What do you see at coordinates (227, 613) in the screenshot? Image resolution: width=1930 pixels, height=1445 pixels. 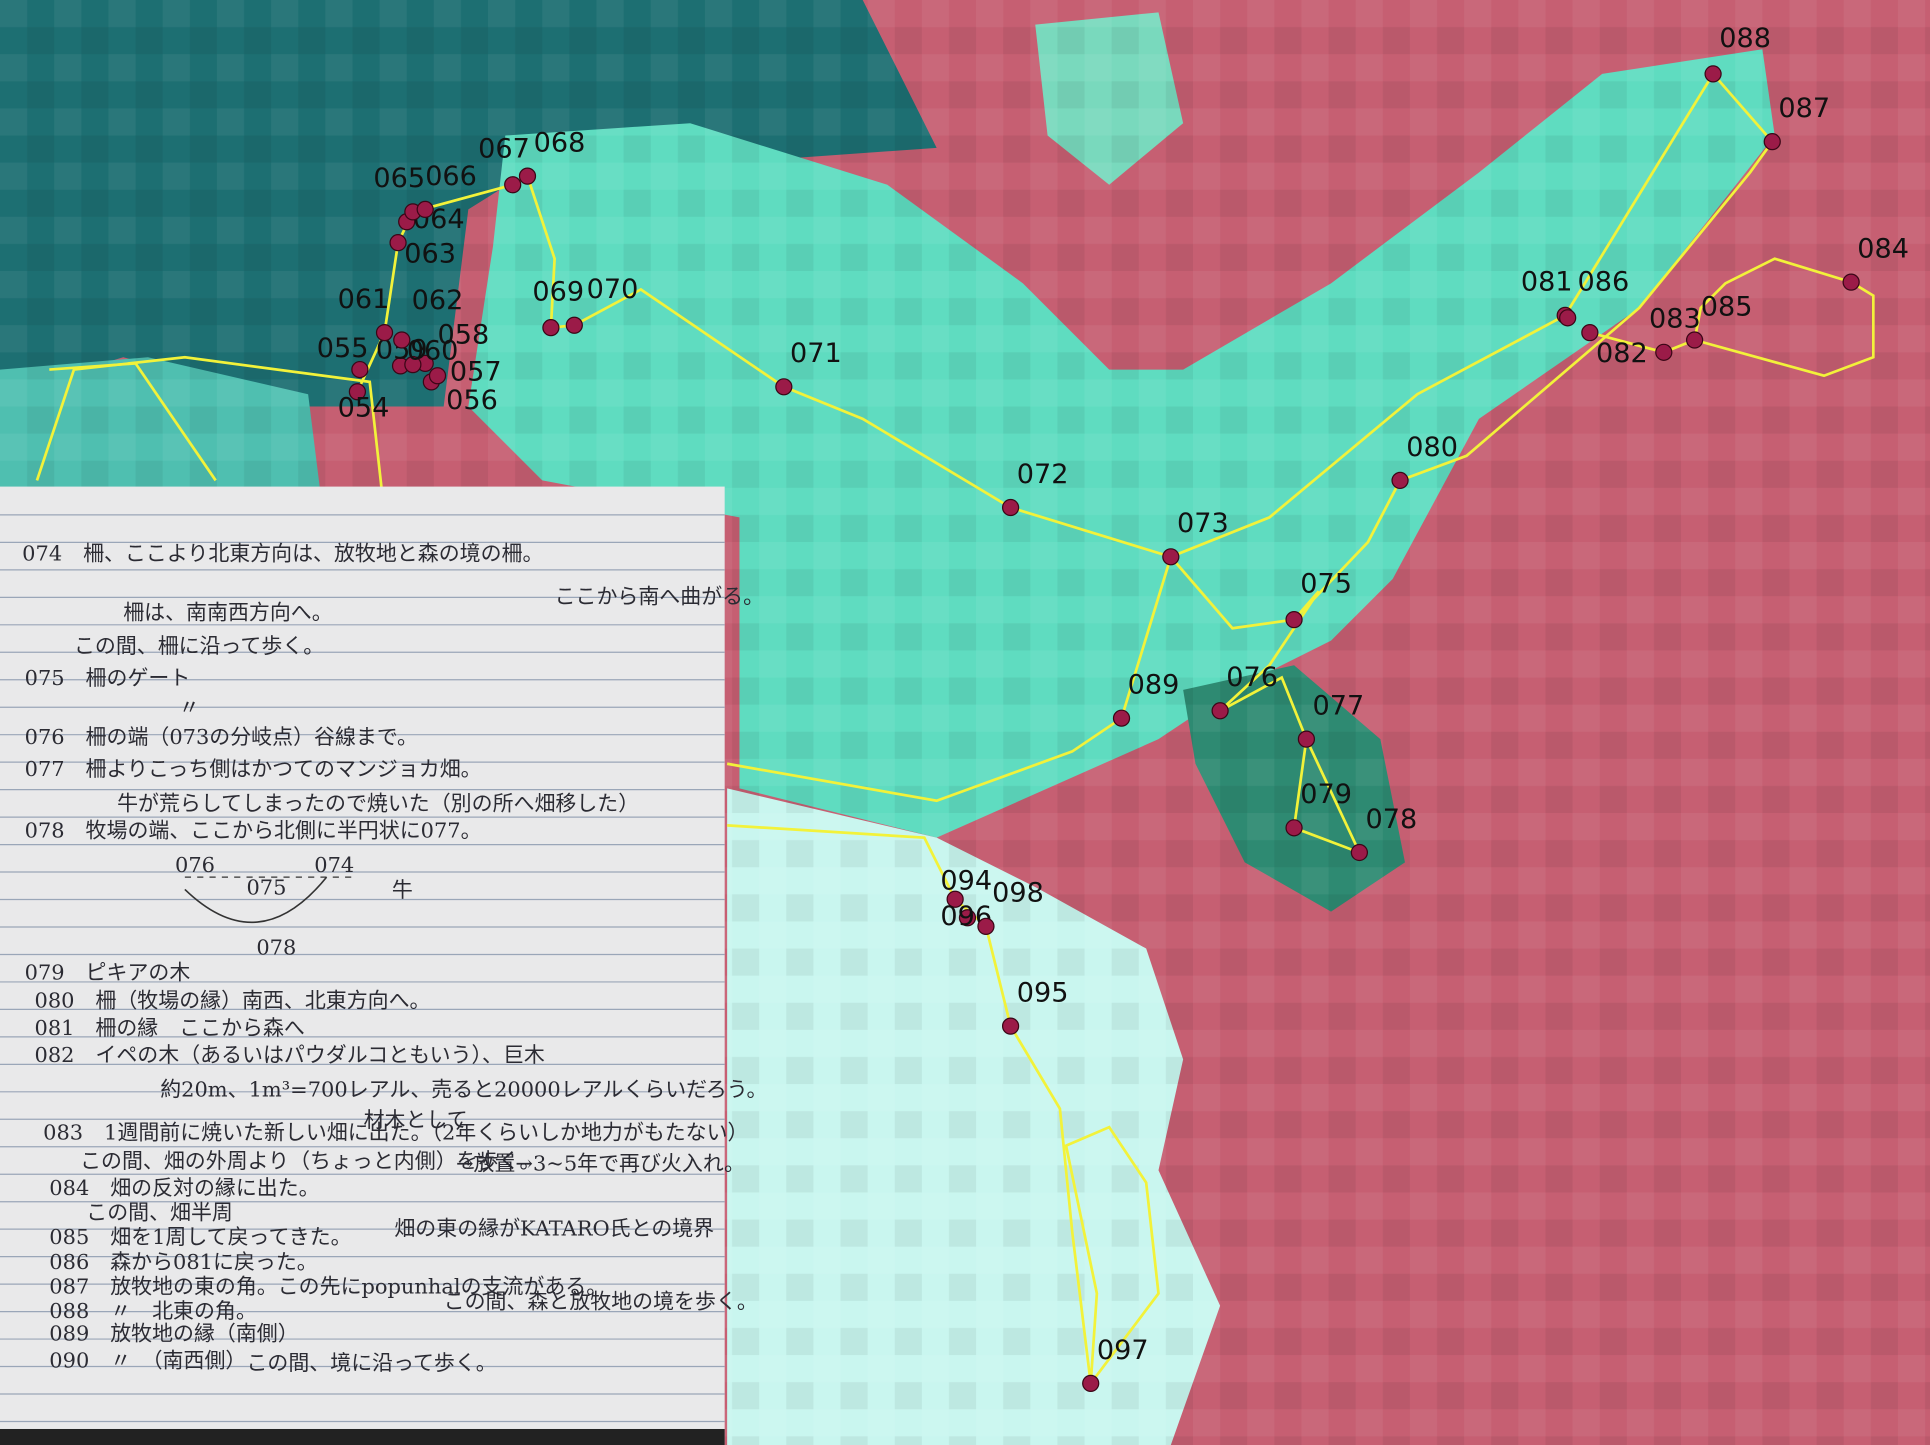 I see `notebook-line: 柵は、南南西方向へ。` at bounding box center [227, 613].